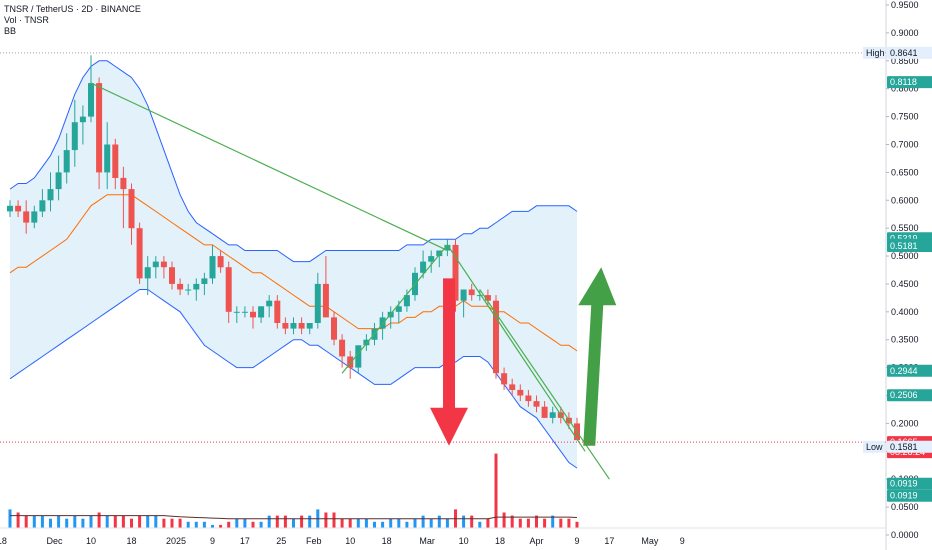  What do you see at coordinates (904, 53) in the screenshot?
I see `price-tag-label: 0.8641` at bounding box center [904, 53].